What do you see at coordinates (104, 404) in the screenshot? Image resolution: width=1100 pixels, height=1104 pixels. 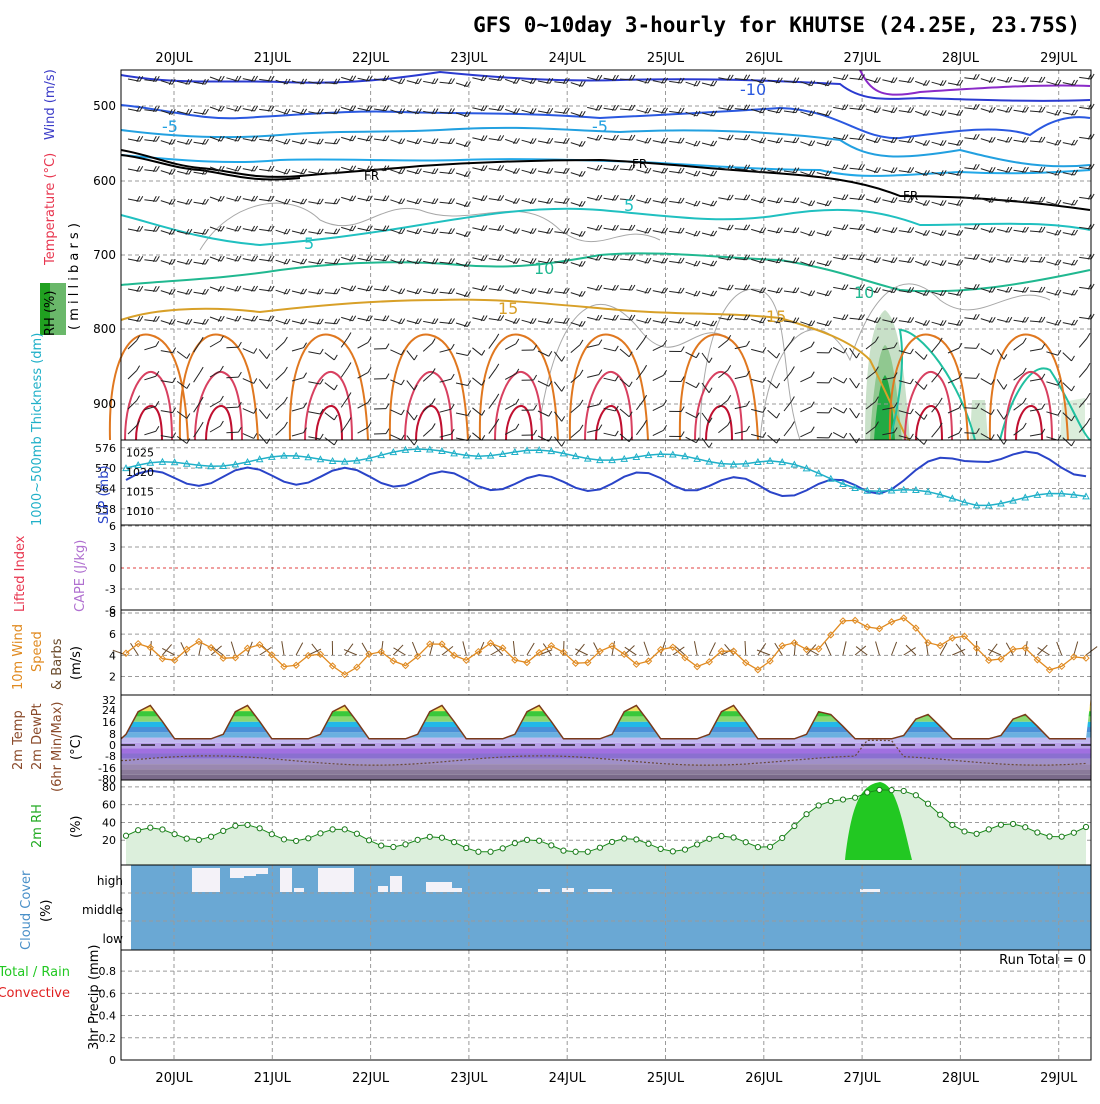 I see `pressure-tick: 900` at bounding box center [104, 404].